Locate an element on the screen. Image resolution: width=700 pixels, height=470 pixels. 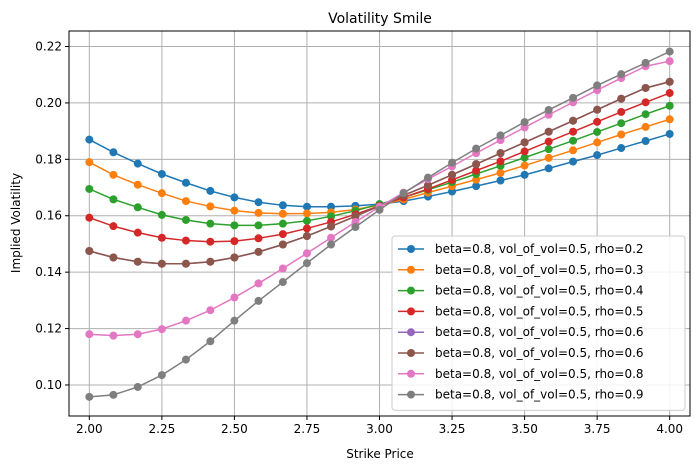
legend-item: beta=0.8, vol_of_vol=0.5, rho=0.2 is located at coordinates (521, 249).